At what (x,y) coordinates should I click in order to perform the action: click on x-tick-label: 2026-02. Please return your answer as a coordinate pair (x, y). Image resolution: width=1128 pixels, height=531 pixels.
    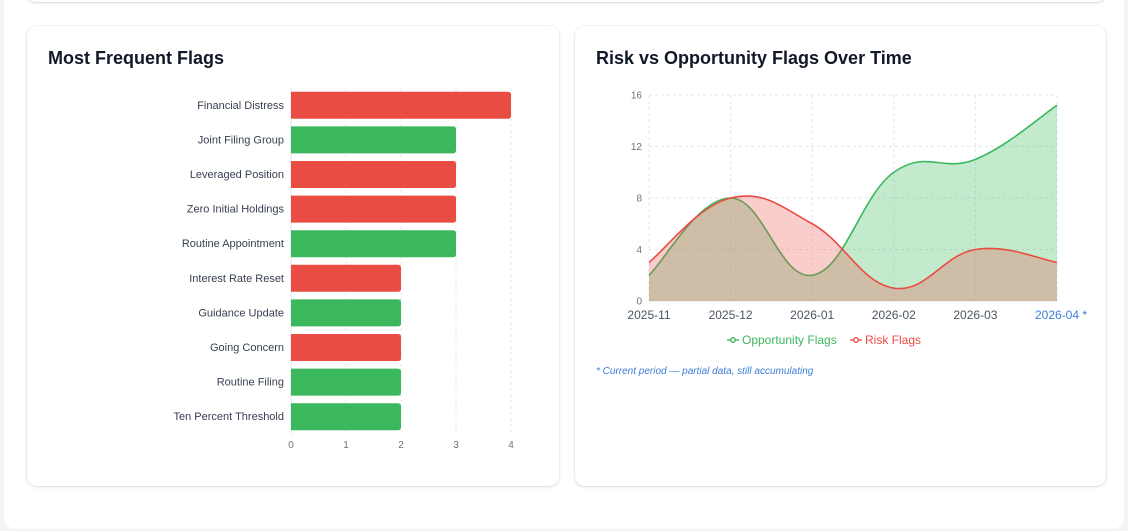
    Looking at the image, I should click on (894, 315).